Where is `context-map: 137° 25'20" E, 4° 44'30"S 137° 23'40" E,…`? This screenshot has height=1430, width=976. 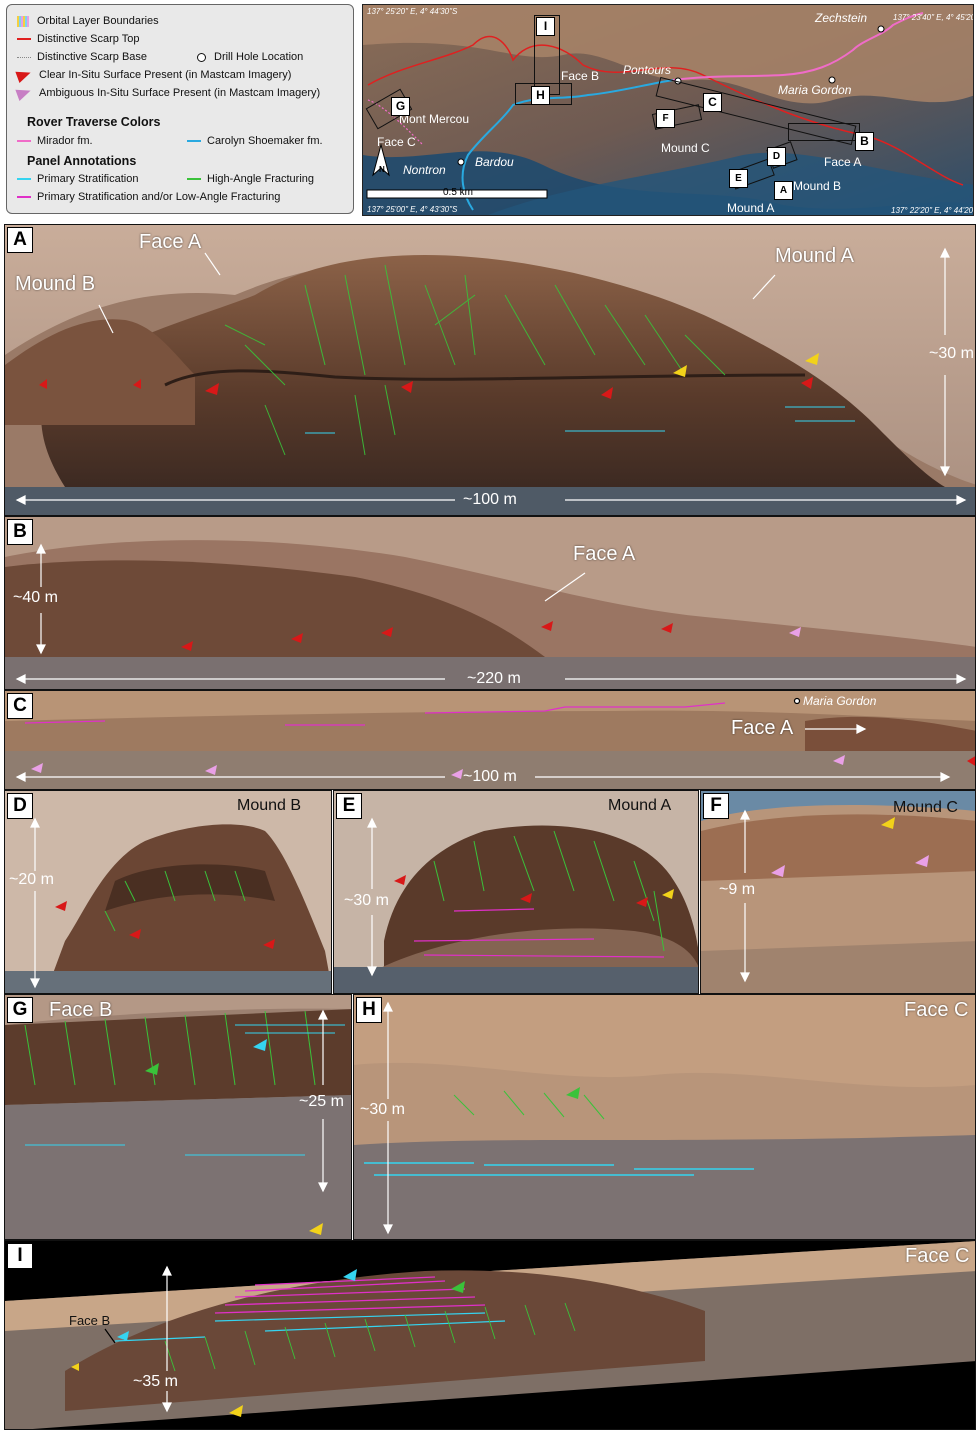
context-map: 137° 25'20" E, 4° 44'30"S 137° 23'40" E,… is located at coordinates (668, 110).